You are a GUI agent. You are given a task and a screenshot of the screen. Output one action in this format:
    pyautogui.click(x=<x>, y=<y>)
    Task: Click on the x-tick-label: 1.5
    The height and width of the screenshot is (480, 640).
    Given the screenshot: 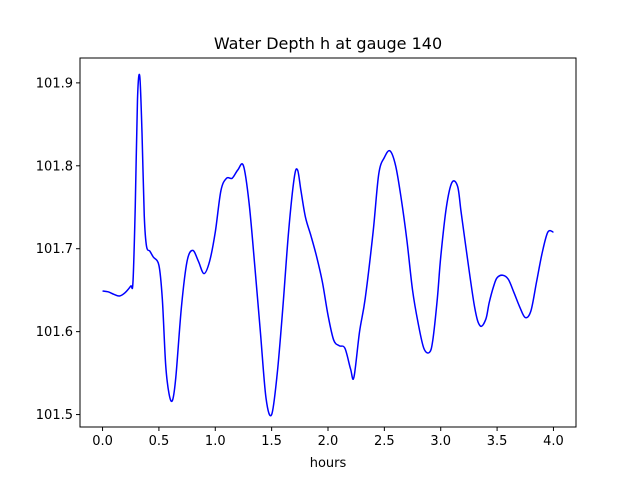 What is the action you would take?
    pyautogui.click(x=271, y=441)
    